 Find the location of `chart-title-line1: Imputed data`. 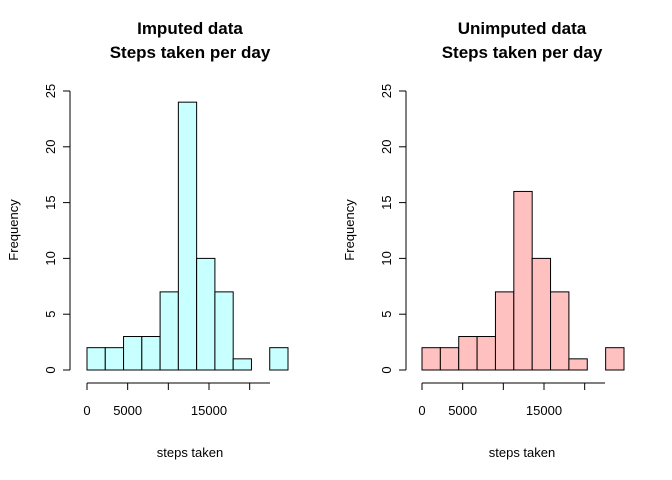

chart-title-line1: Imputed data is located at coordinates (190, 28).